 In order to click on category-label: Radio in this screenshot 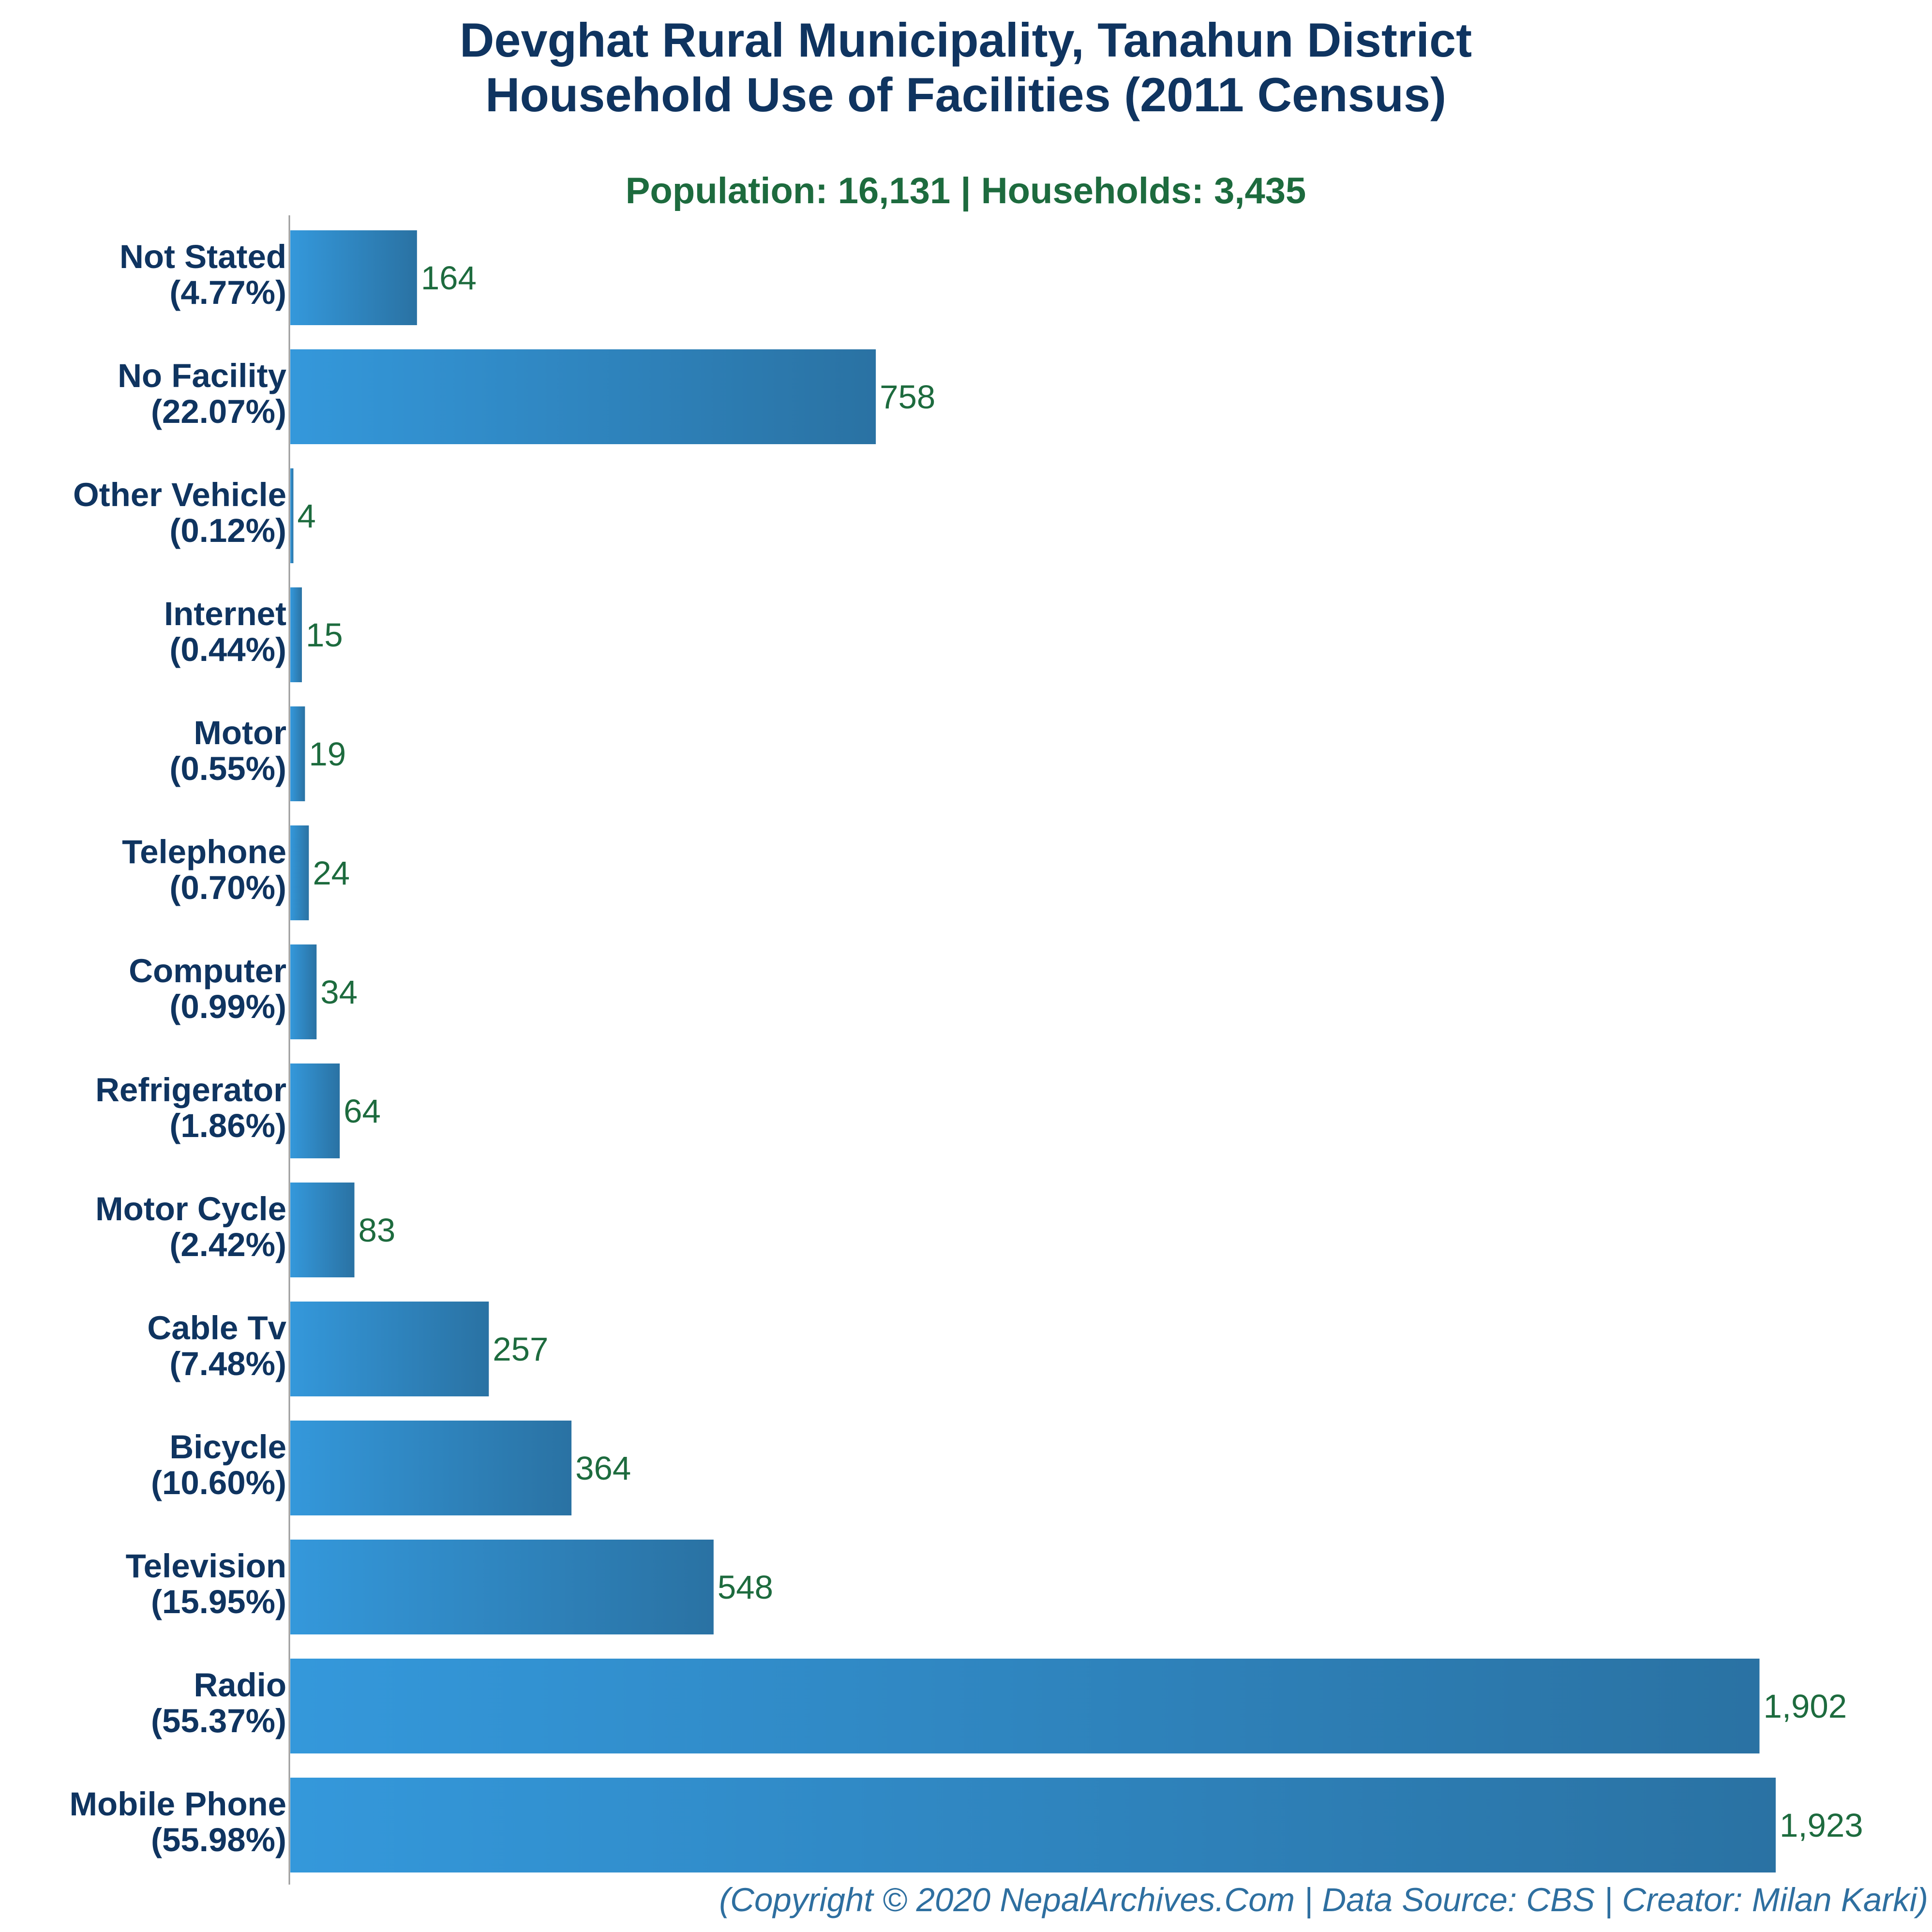, I will do `click(240, 1685)`.